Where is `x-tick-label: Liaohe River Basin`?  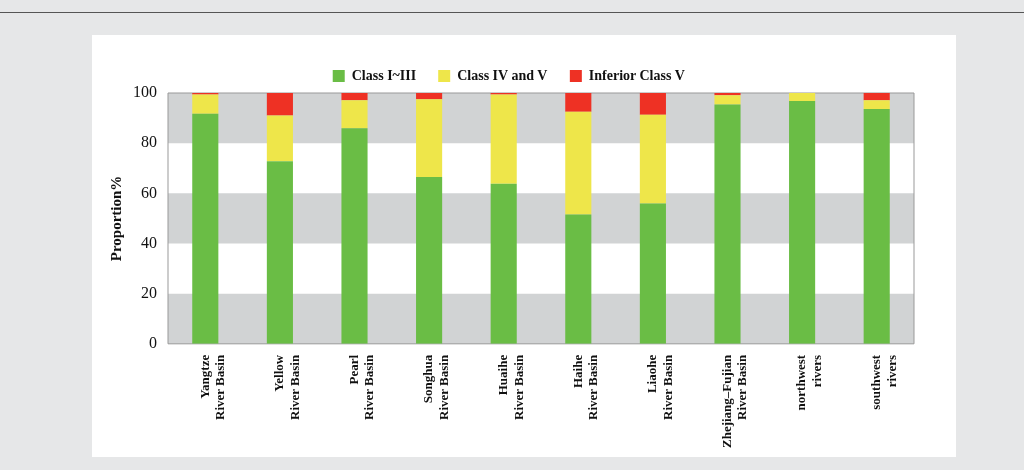 x-tick-label: Liaohe River Basin is located at coordinates (659, 387).